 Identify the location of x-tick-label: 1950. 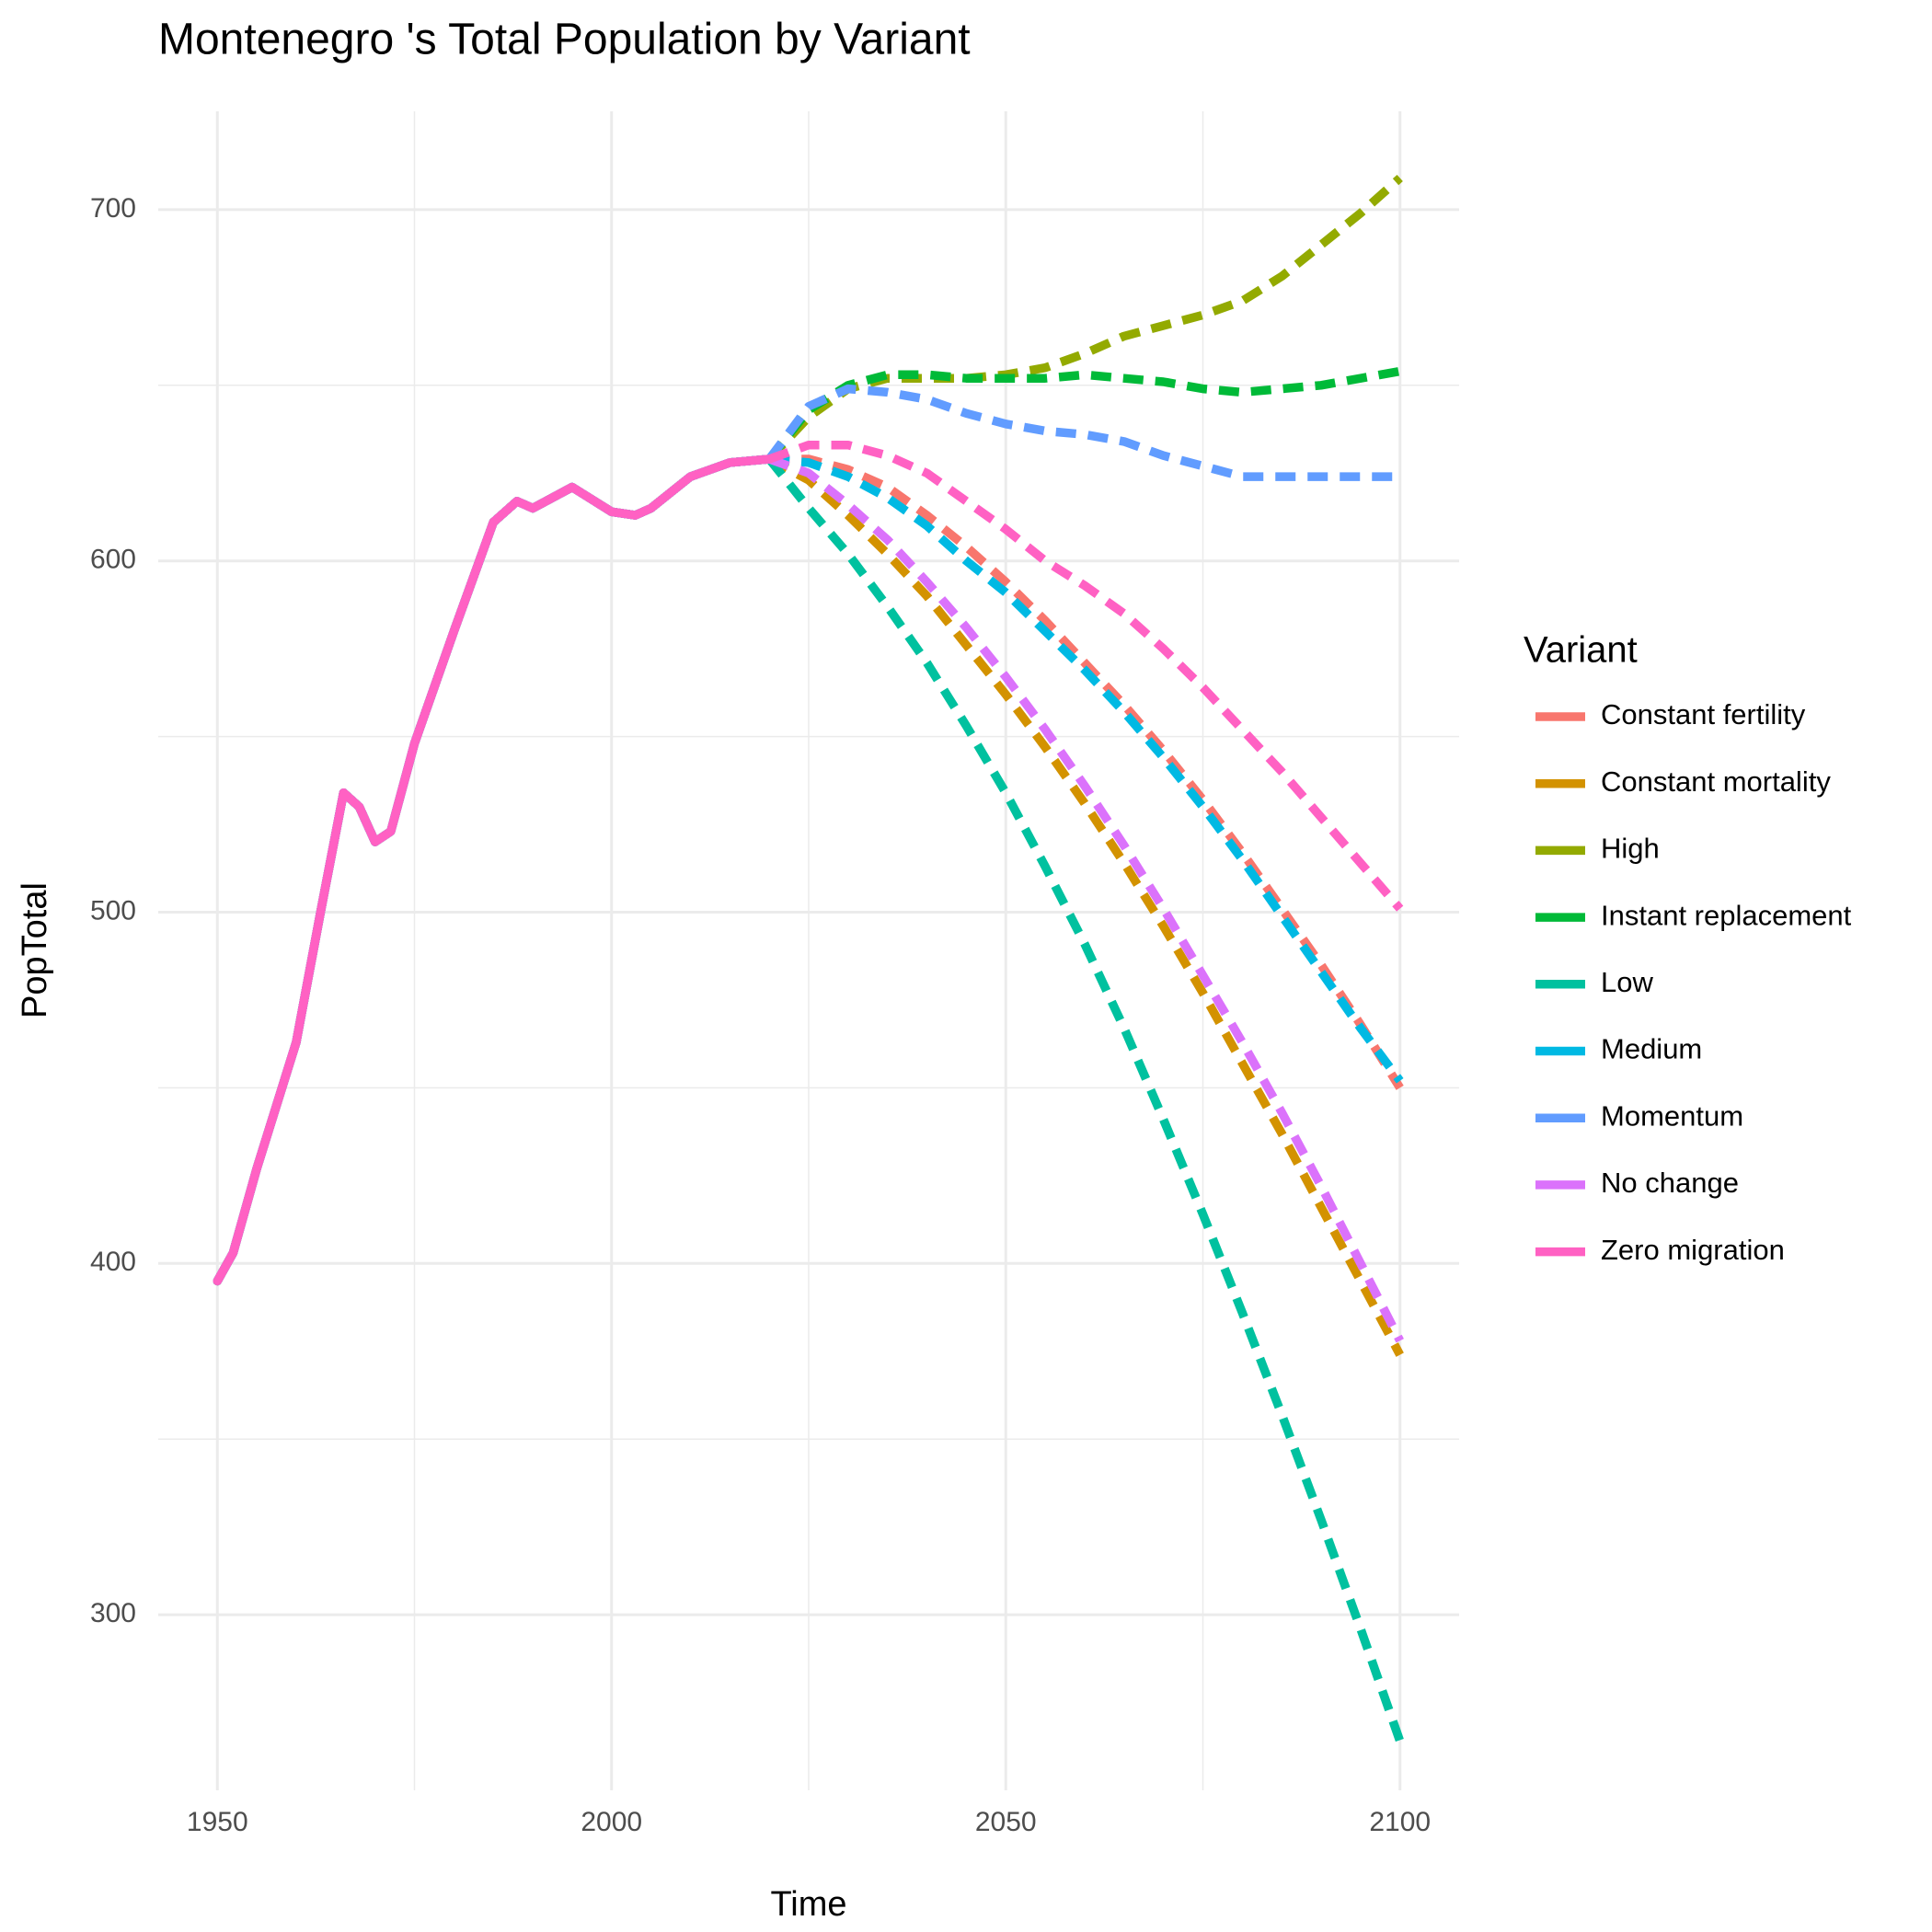
(217, 1822).